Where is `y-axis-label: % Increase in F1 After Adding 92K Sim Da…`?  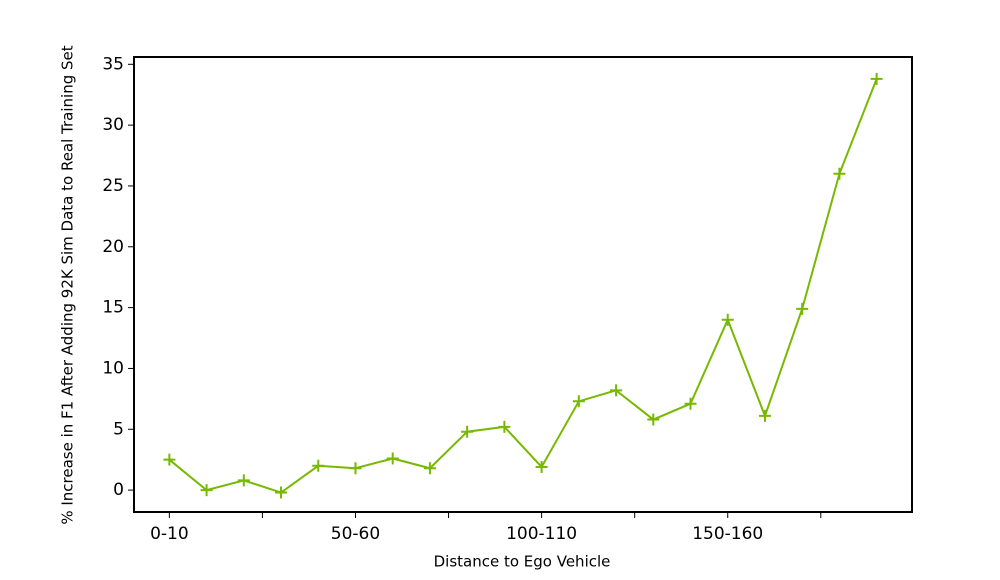
y-axis-label: % Increase in F1 After Adding 92K Sim Da… is located at coordinates (68, 284).